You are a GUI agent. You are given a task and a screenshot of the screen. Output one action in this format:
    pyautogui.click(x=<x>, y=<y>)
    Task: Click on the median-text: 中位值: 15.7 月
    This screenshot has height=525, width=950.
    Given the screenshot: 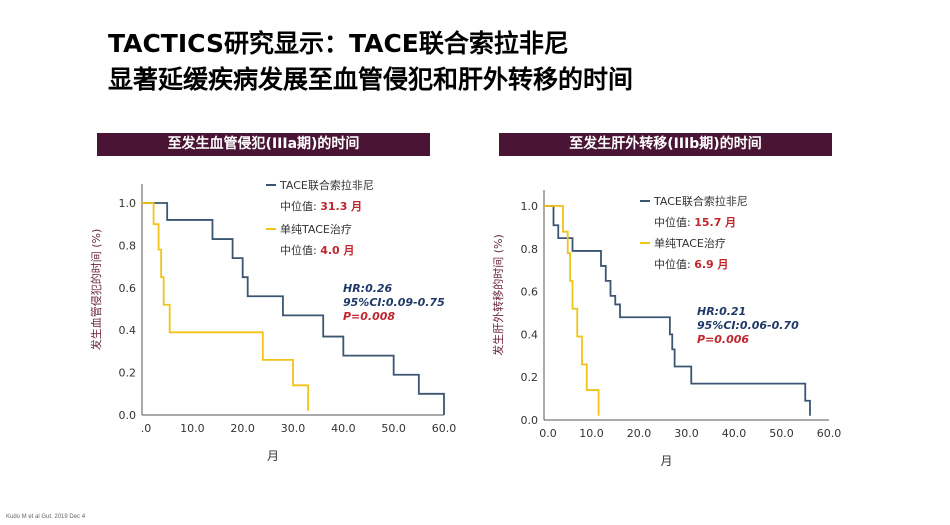 What is the action you would take?
    pyautogui.click(x=695, y=222)
    